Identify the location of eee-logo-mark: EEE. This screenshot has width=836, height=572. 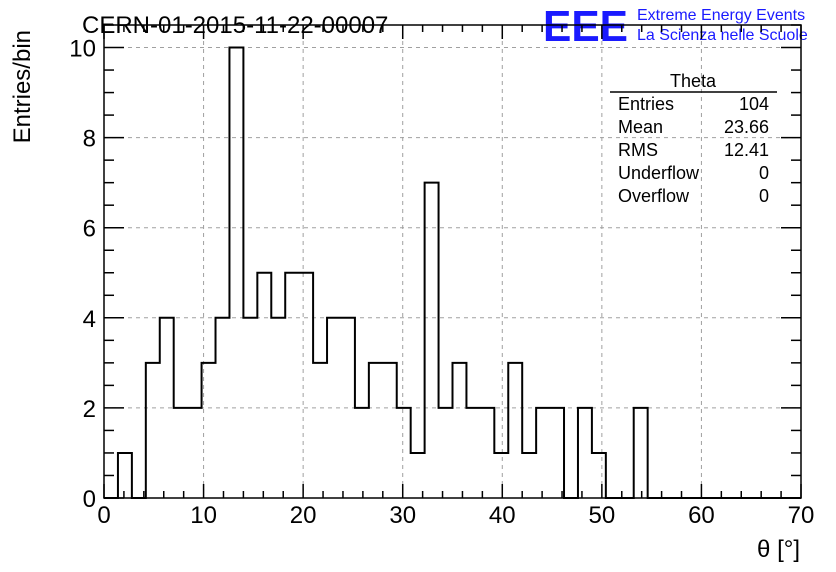
(585, 26).